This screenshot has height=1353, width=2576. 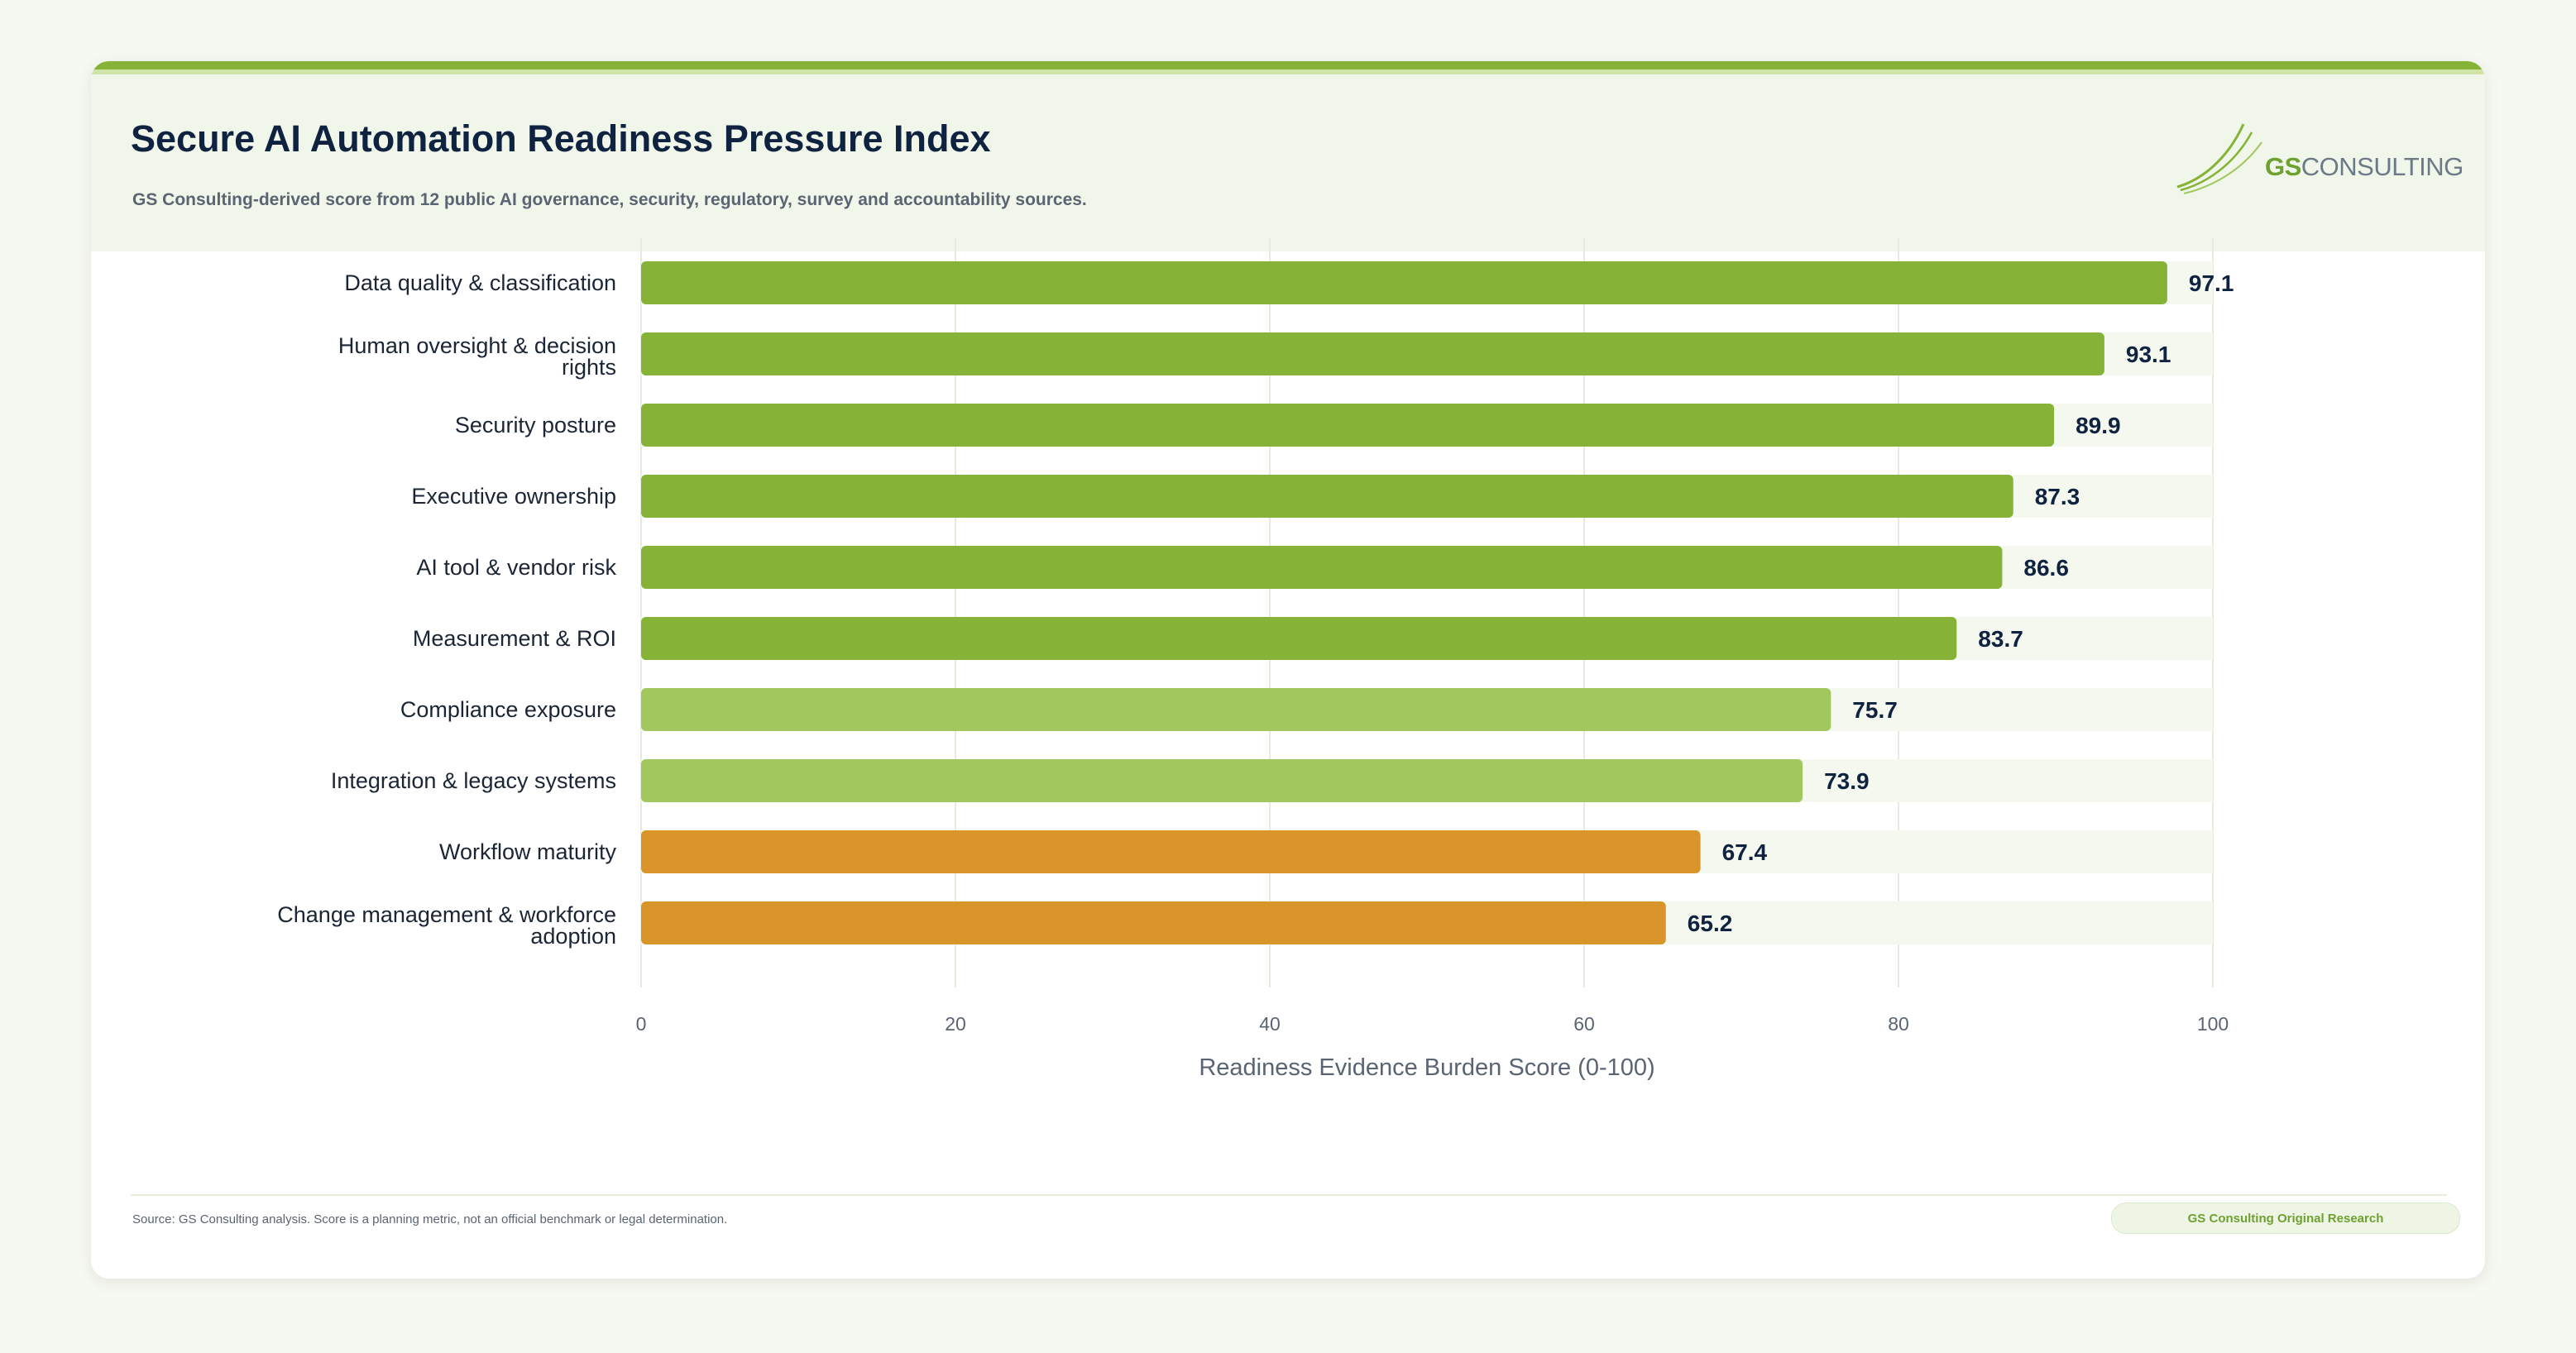 I want to click on x-tick-label: 40, so click(x=1270, y=1024).